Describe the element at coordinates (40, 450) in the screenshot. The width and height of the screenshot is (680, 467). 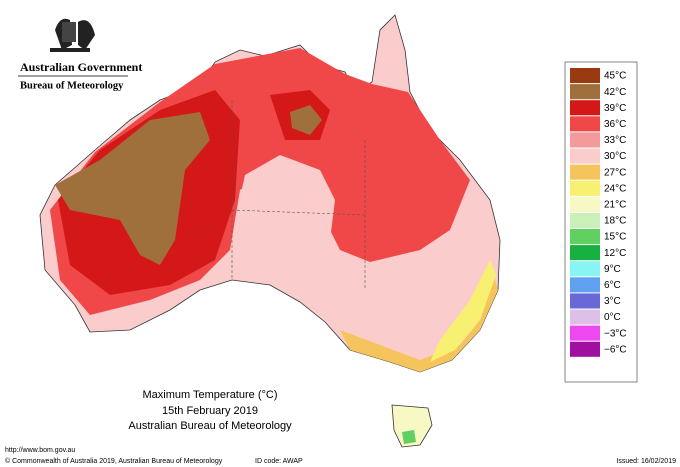
I see `footer-url: http://www.bom.gov.au` at that location.